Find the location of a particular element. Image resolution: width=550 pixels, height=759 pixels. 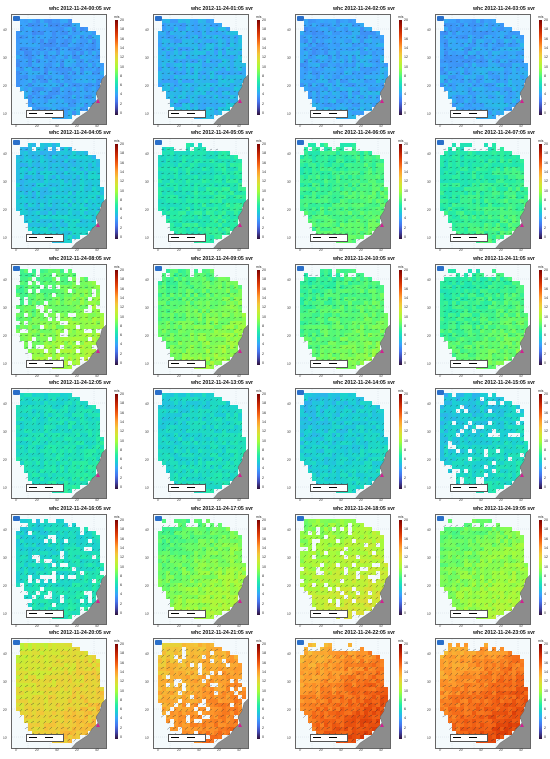

panel-title: whc 2012-11-24-12:05 svr is located at coordinates (79, 383).